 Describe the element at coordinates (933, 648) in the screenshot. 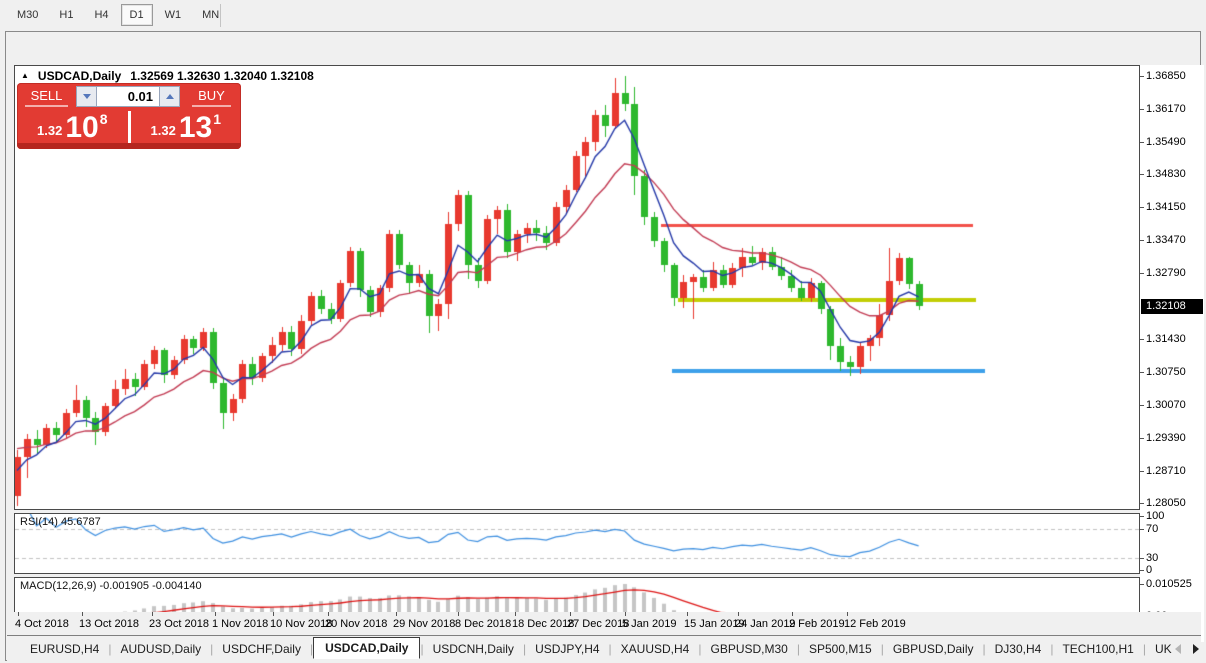

I see `chart-tab-gbpusd-daily: GBPUSD,Daily` at that location.